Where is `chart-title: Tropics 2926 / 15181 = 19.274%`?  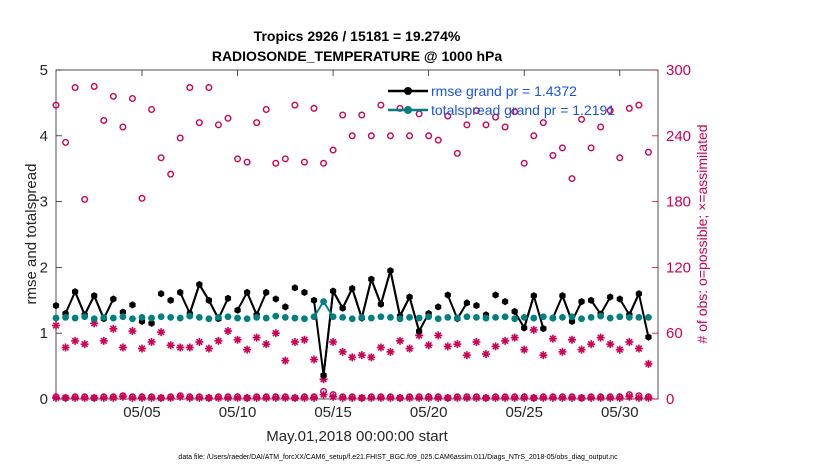
chart-title: Tropics 2926 / 15181 = 19.274% is located at coordinates (357, 36).